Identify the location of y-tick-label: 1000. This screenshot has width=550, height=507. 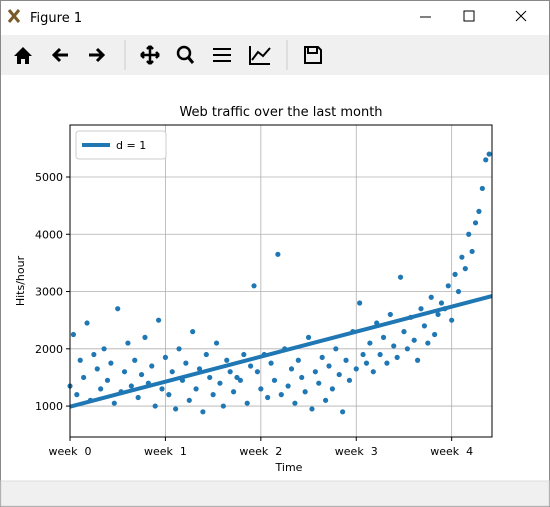
(49, 406).